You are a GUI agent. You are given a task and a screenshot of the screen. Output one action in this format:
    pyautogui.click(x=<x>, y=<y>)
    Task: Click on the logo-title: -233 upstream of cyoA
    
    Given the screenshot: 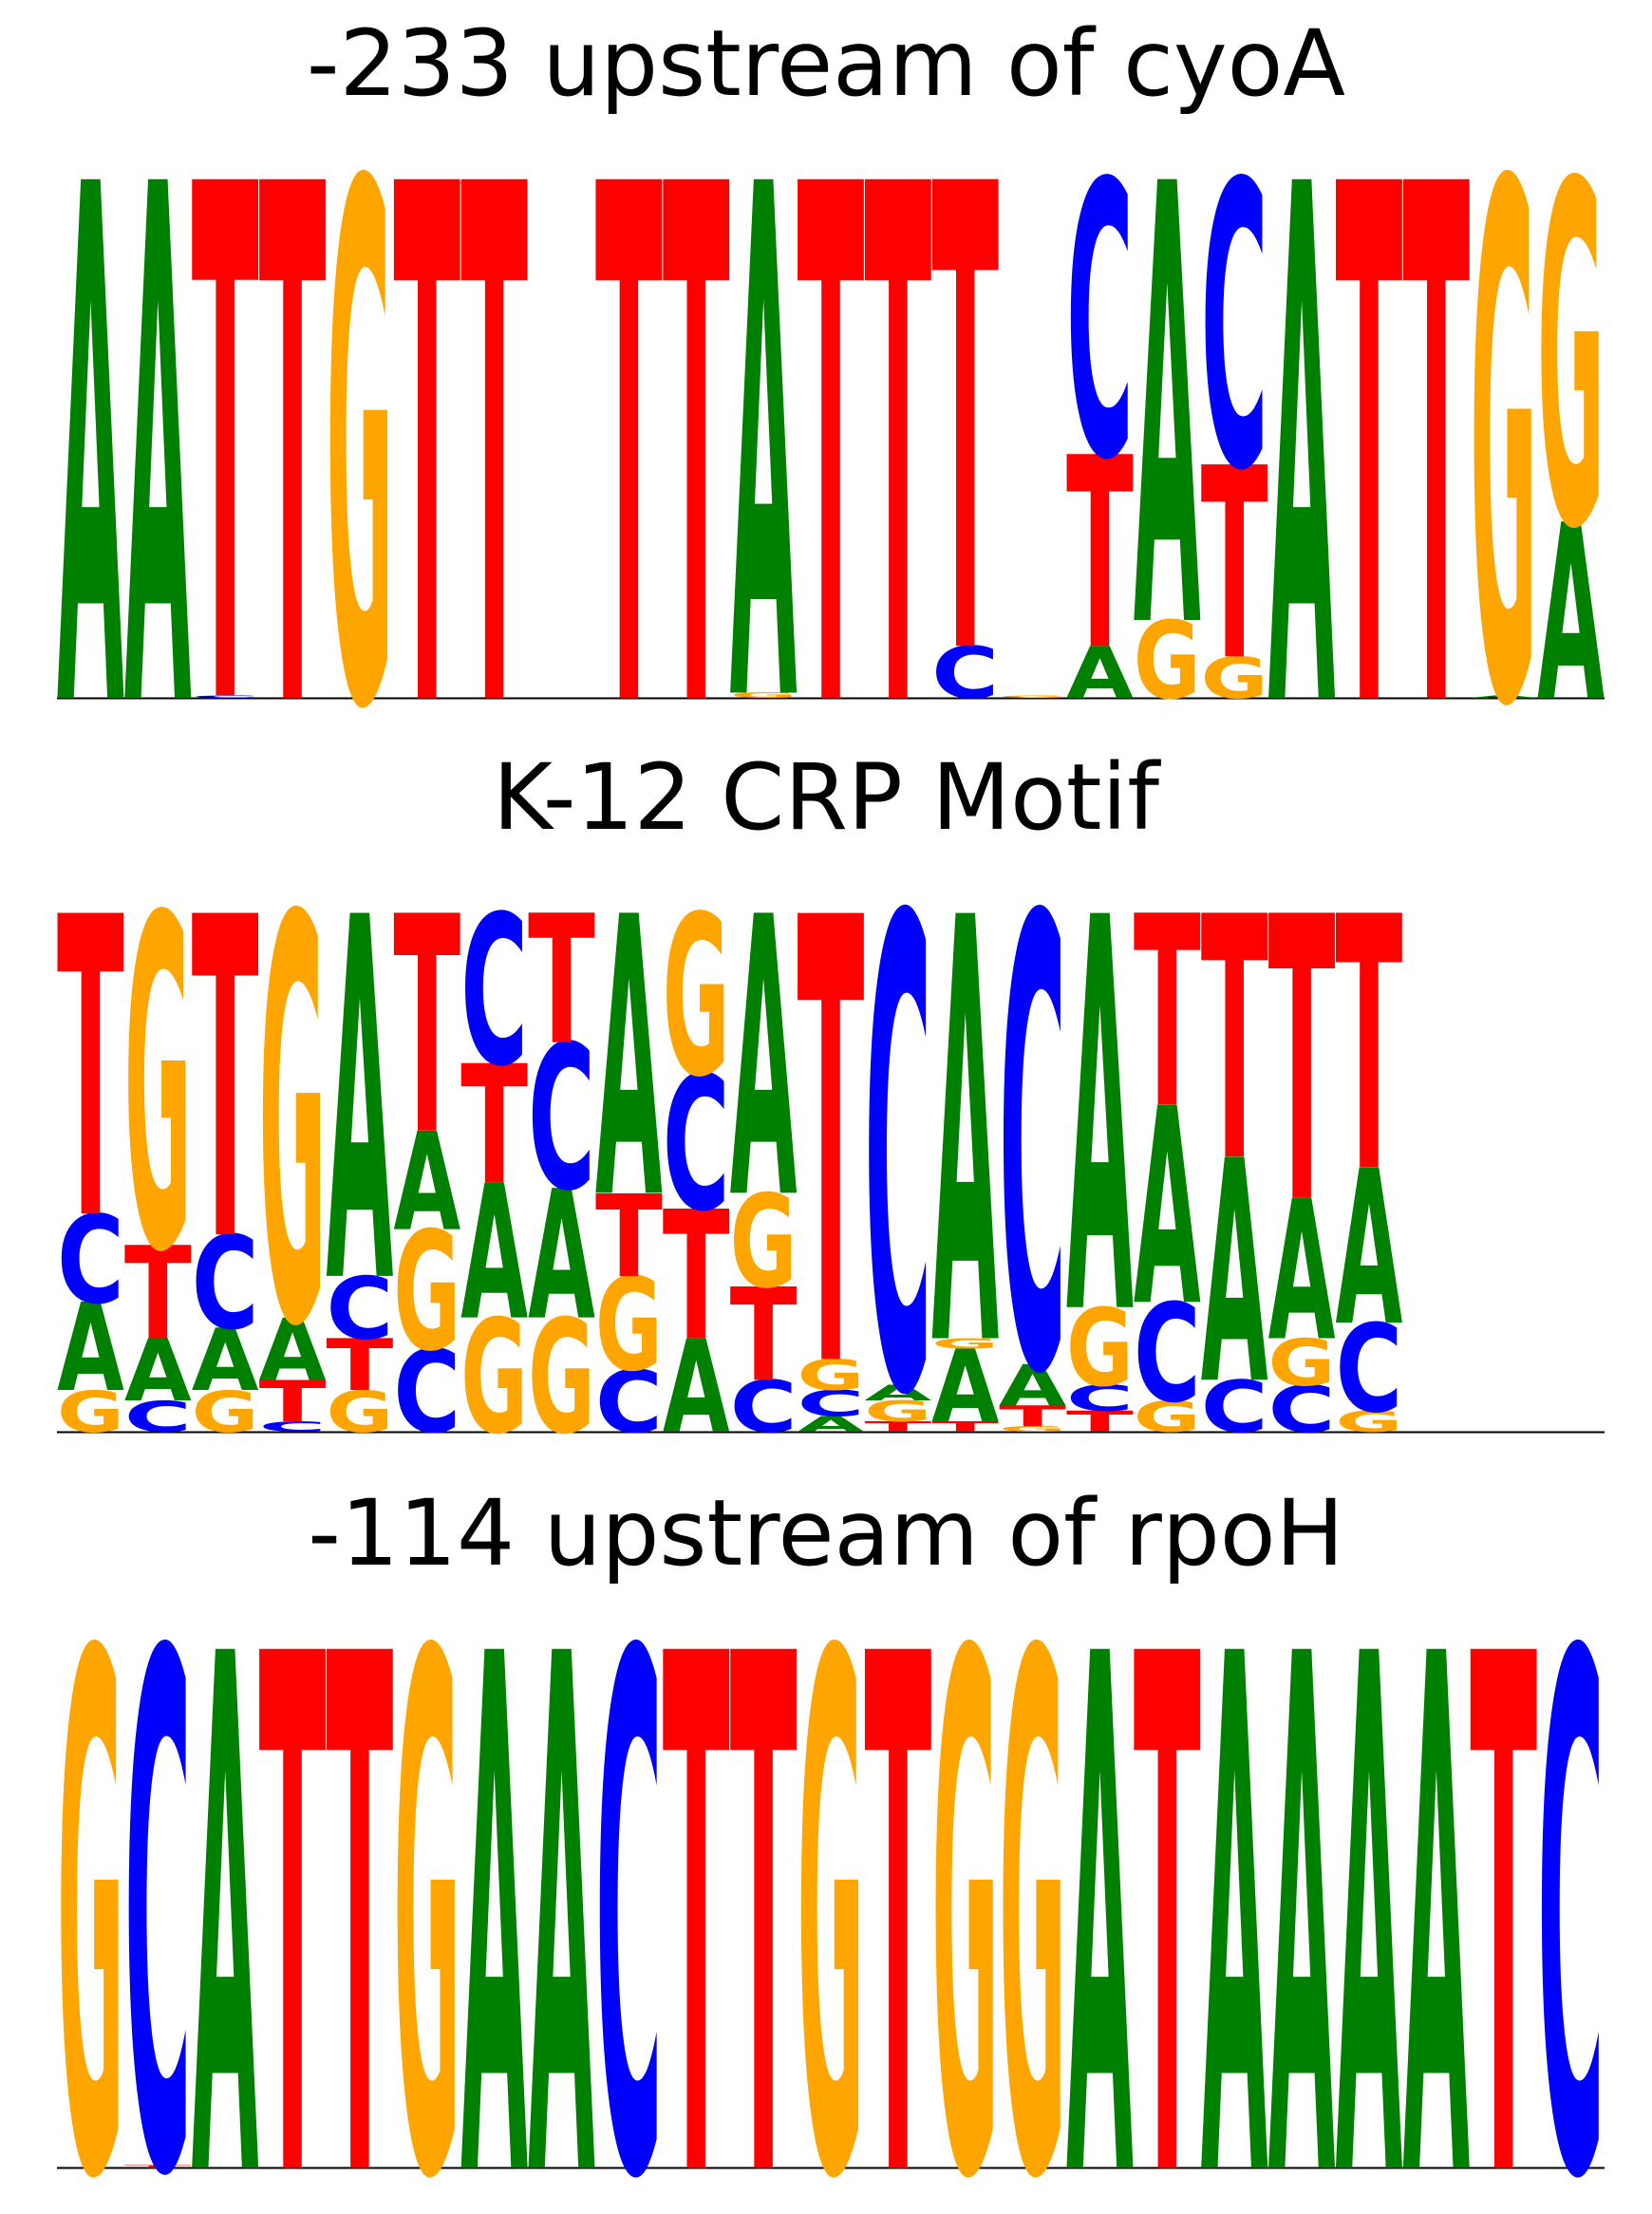 What is the action you would take?
    pyautogui.click(x=826, y=64)
    